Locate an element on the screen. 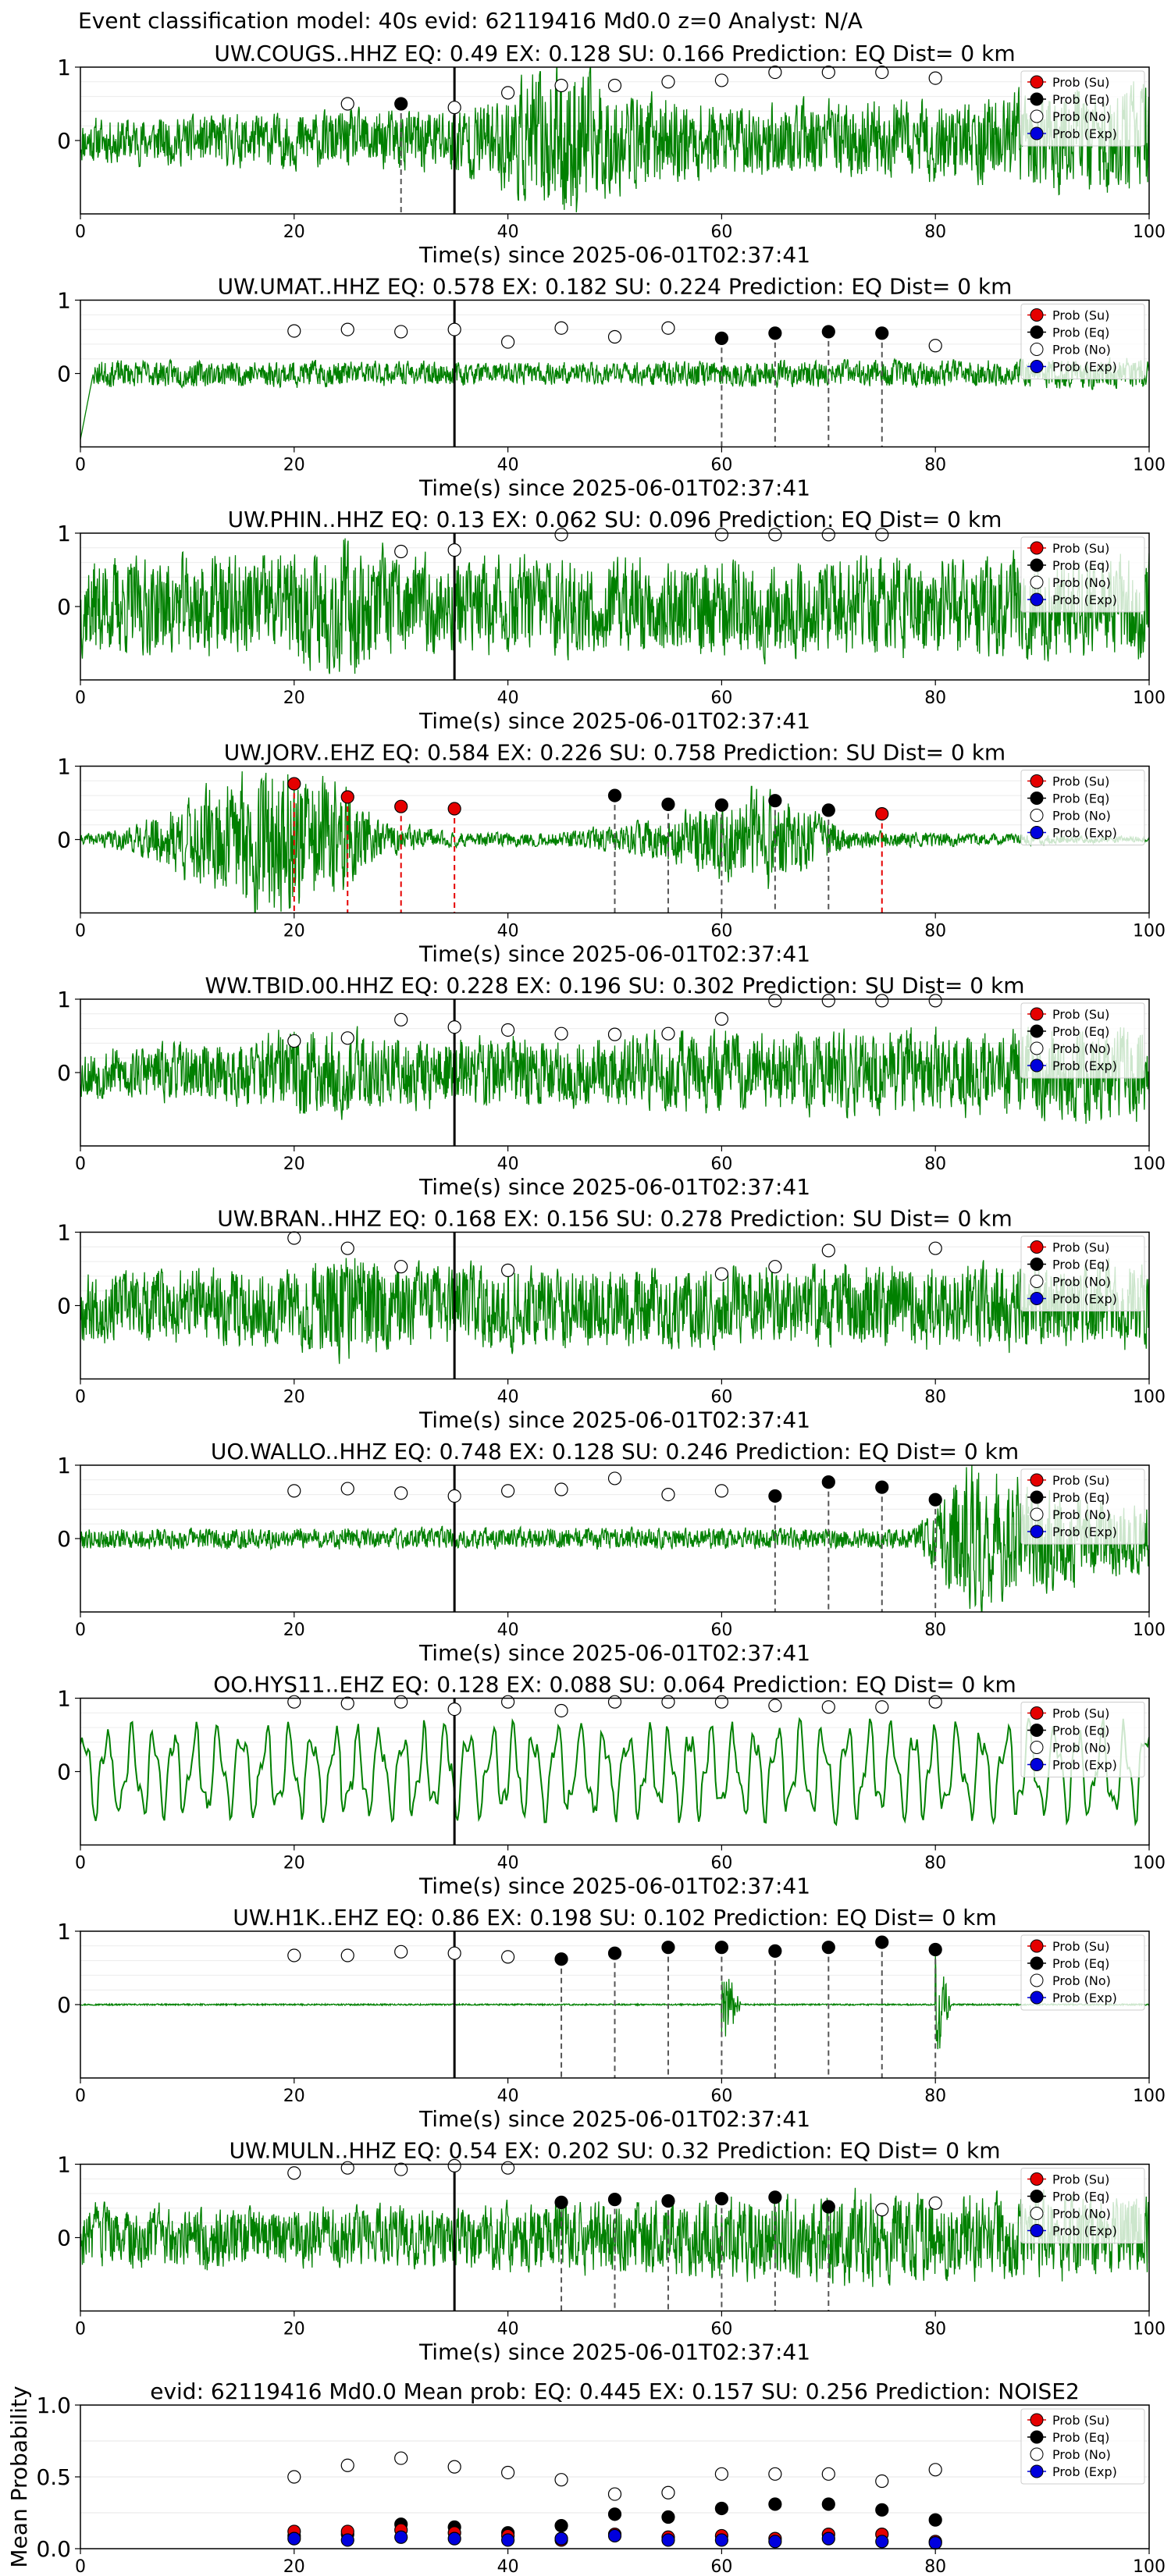 The image size is (1171, 2576). x-tick-label: 0 is located at coordinates (80, 1630).